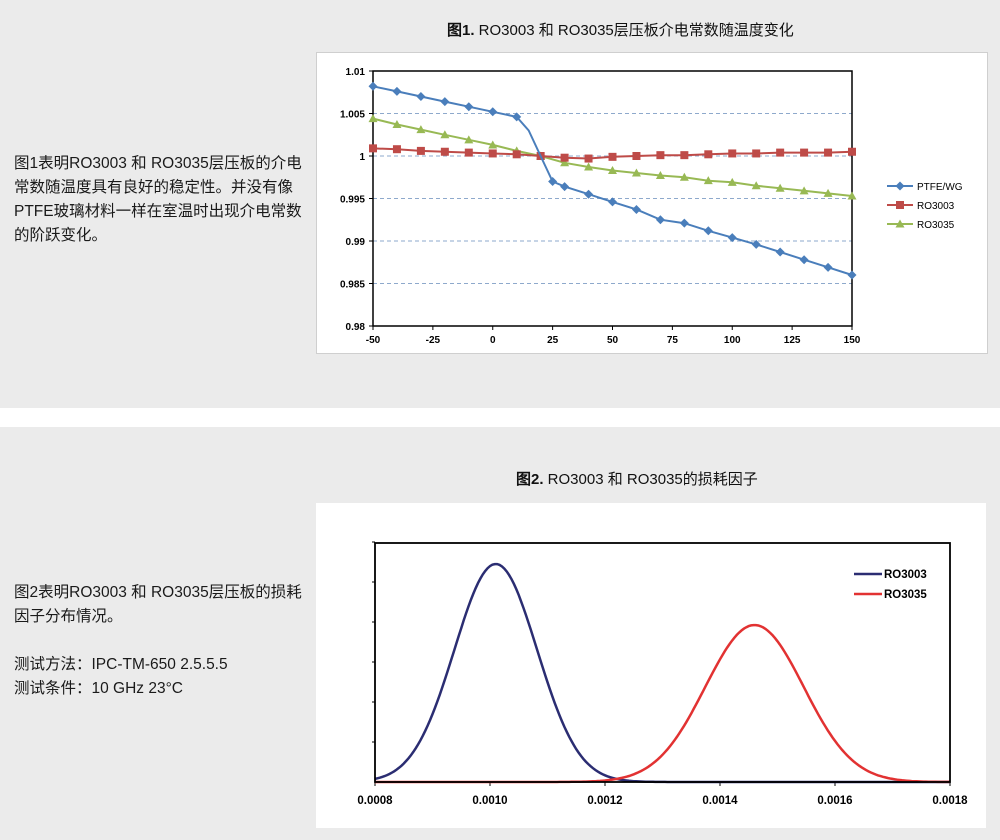 This screenshot has width=1000, height=840. Describe the element at coordinates (950, 801) in the screenshot. I see `x-tick-label: 0.0018` at that location.